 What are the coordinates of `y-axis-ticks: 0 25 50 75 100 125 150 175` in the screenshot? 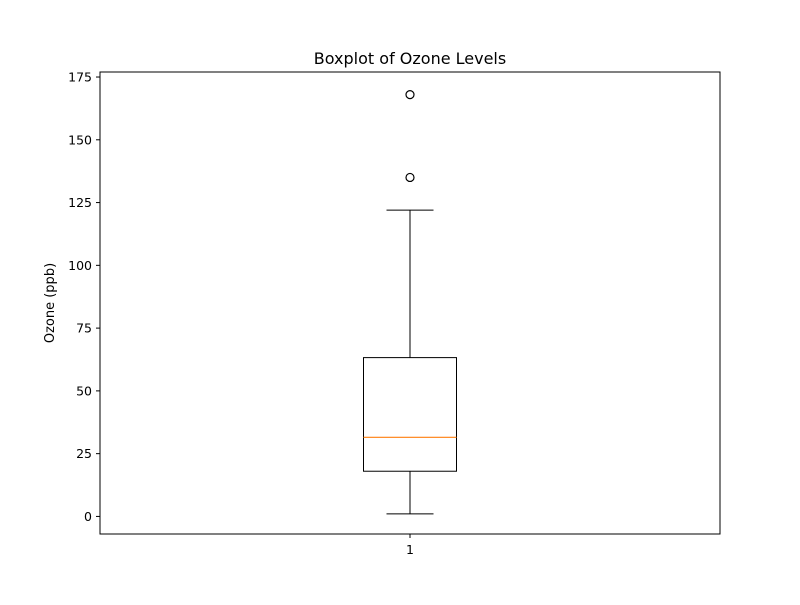 It's located at (84, 297).